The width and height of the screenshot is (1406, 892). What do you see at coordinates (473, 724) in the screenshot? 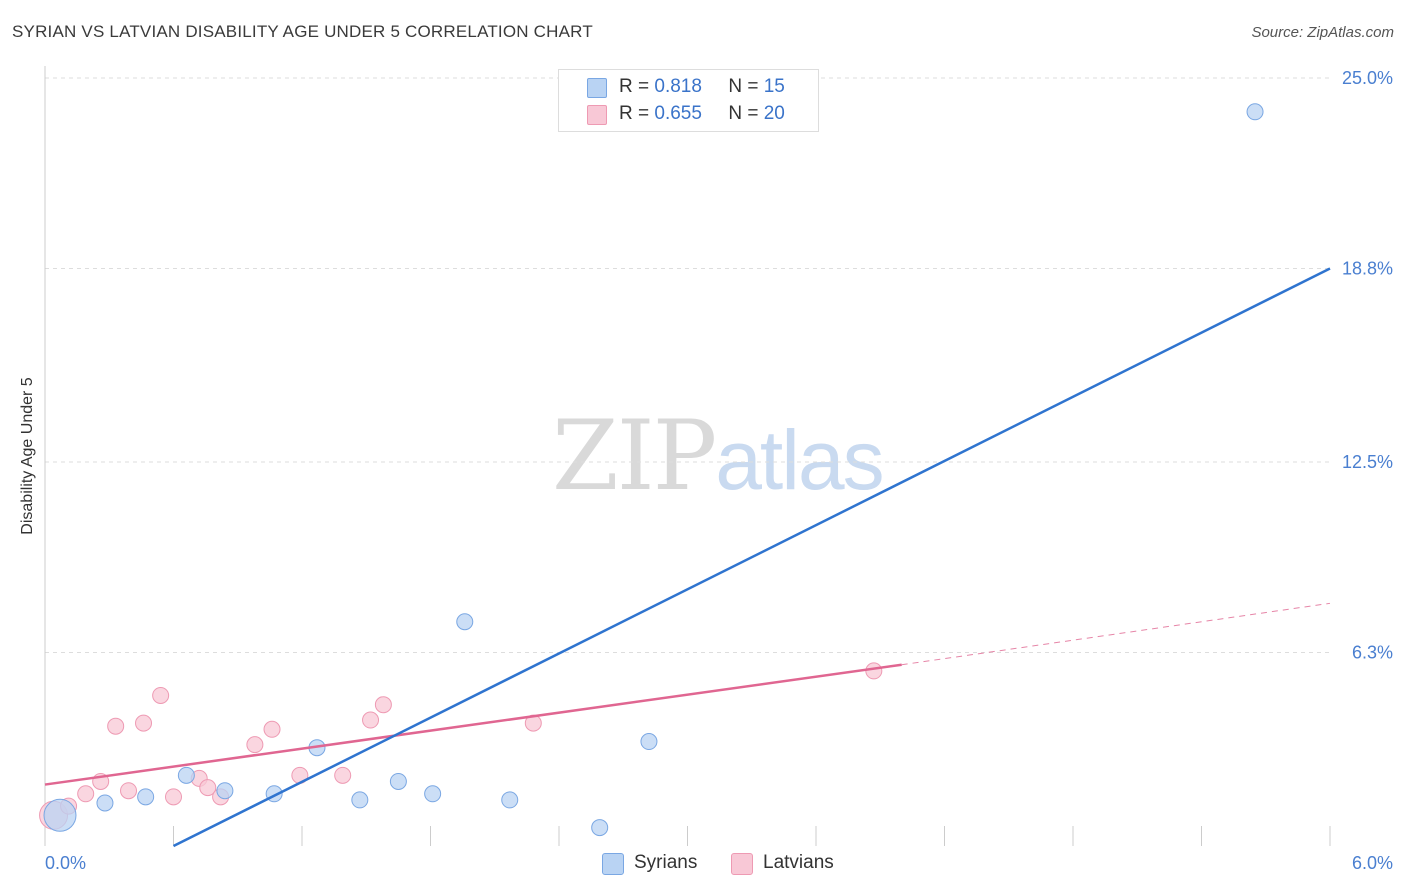
I see `latvian-trend-line` at bounding box center [473, 724].